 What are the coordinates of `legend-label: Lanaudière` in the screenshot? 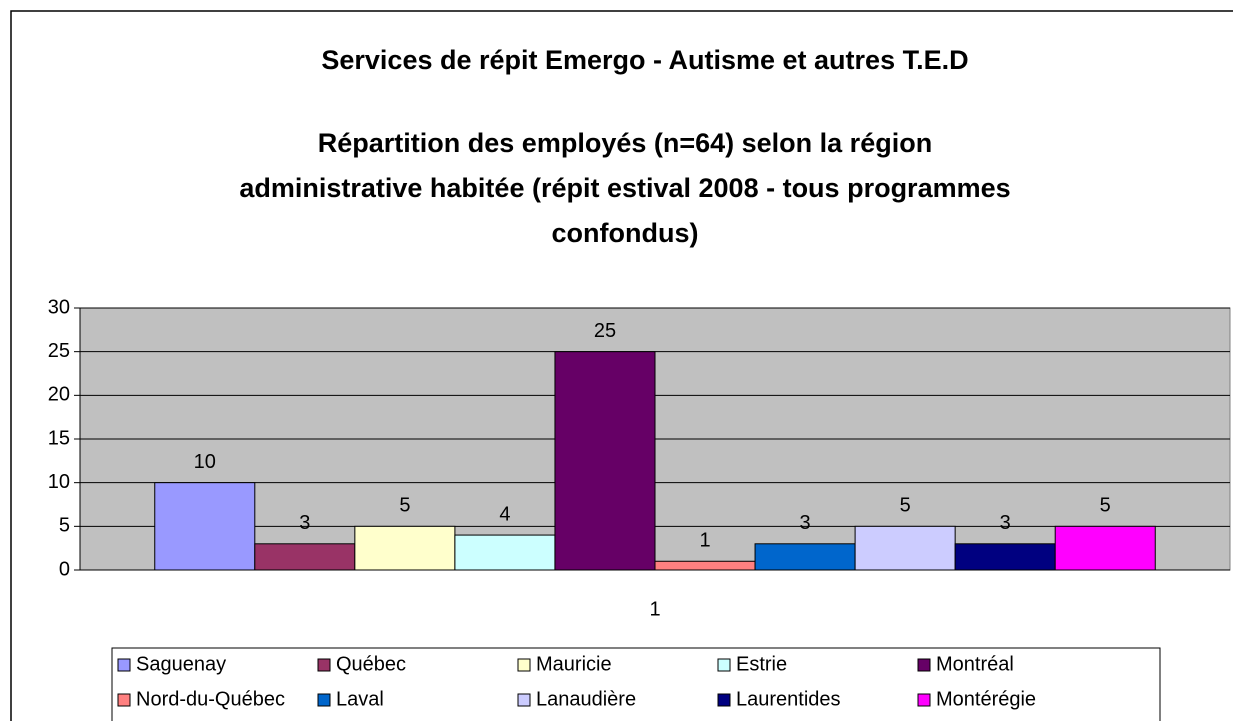 It's located at (586, 699).